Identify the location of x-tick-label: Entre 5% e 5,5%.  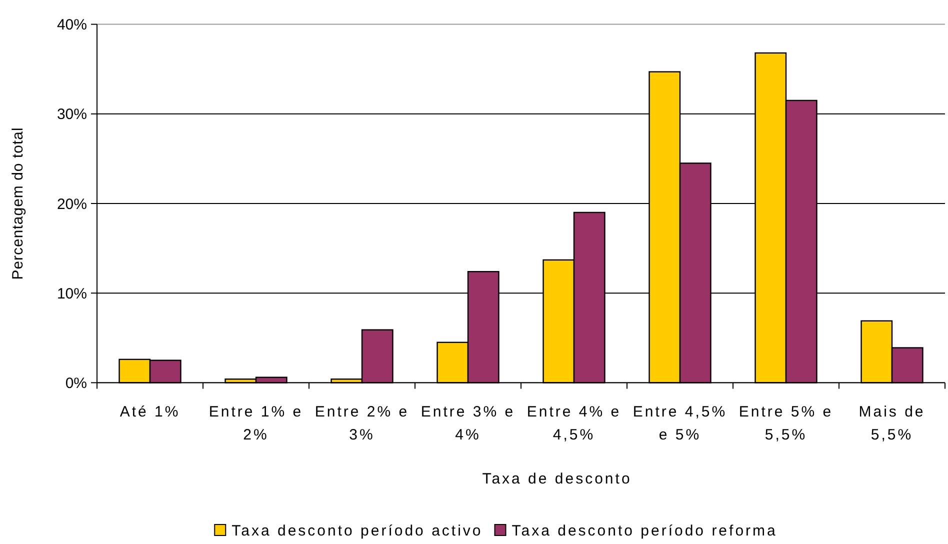
(786, 423).